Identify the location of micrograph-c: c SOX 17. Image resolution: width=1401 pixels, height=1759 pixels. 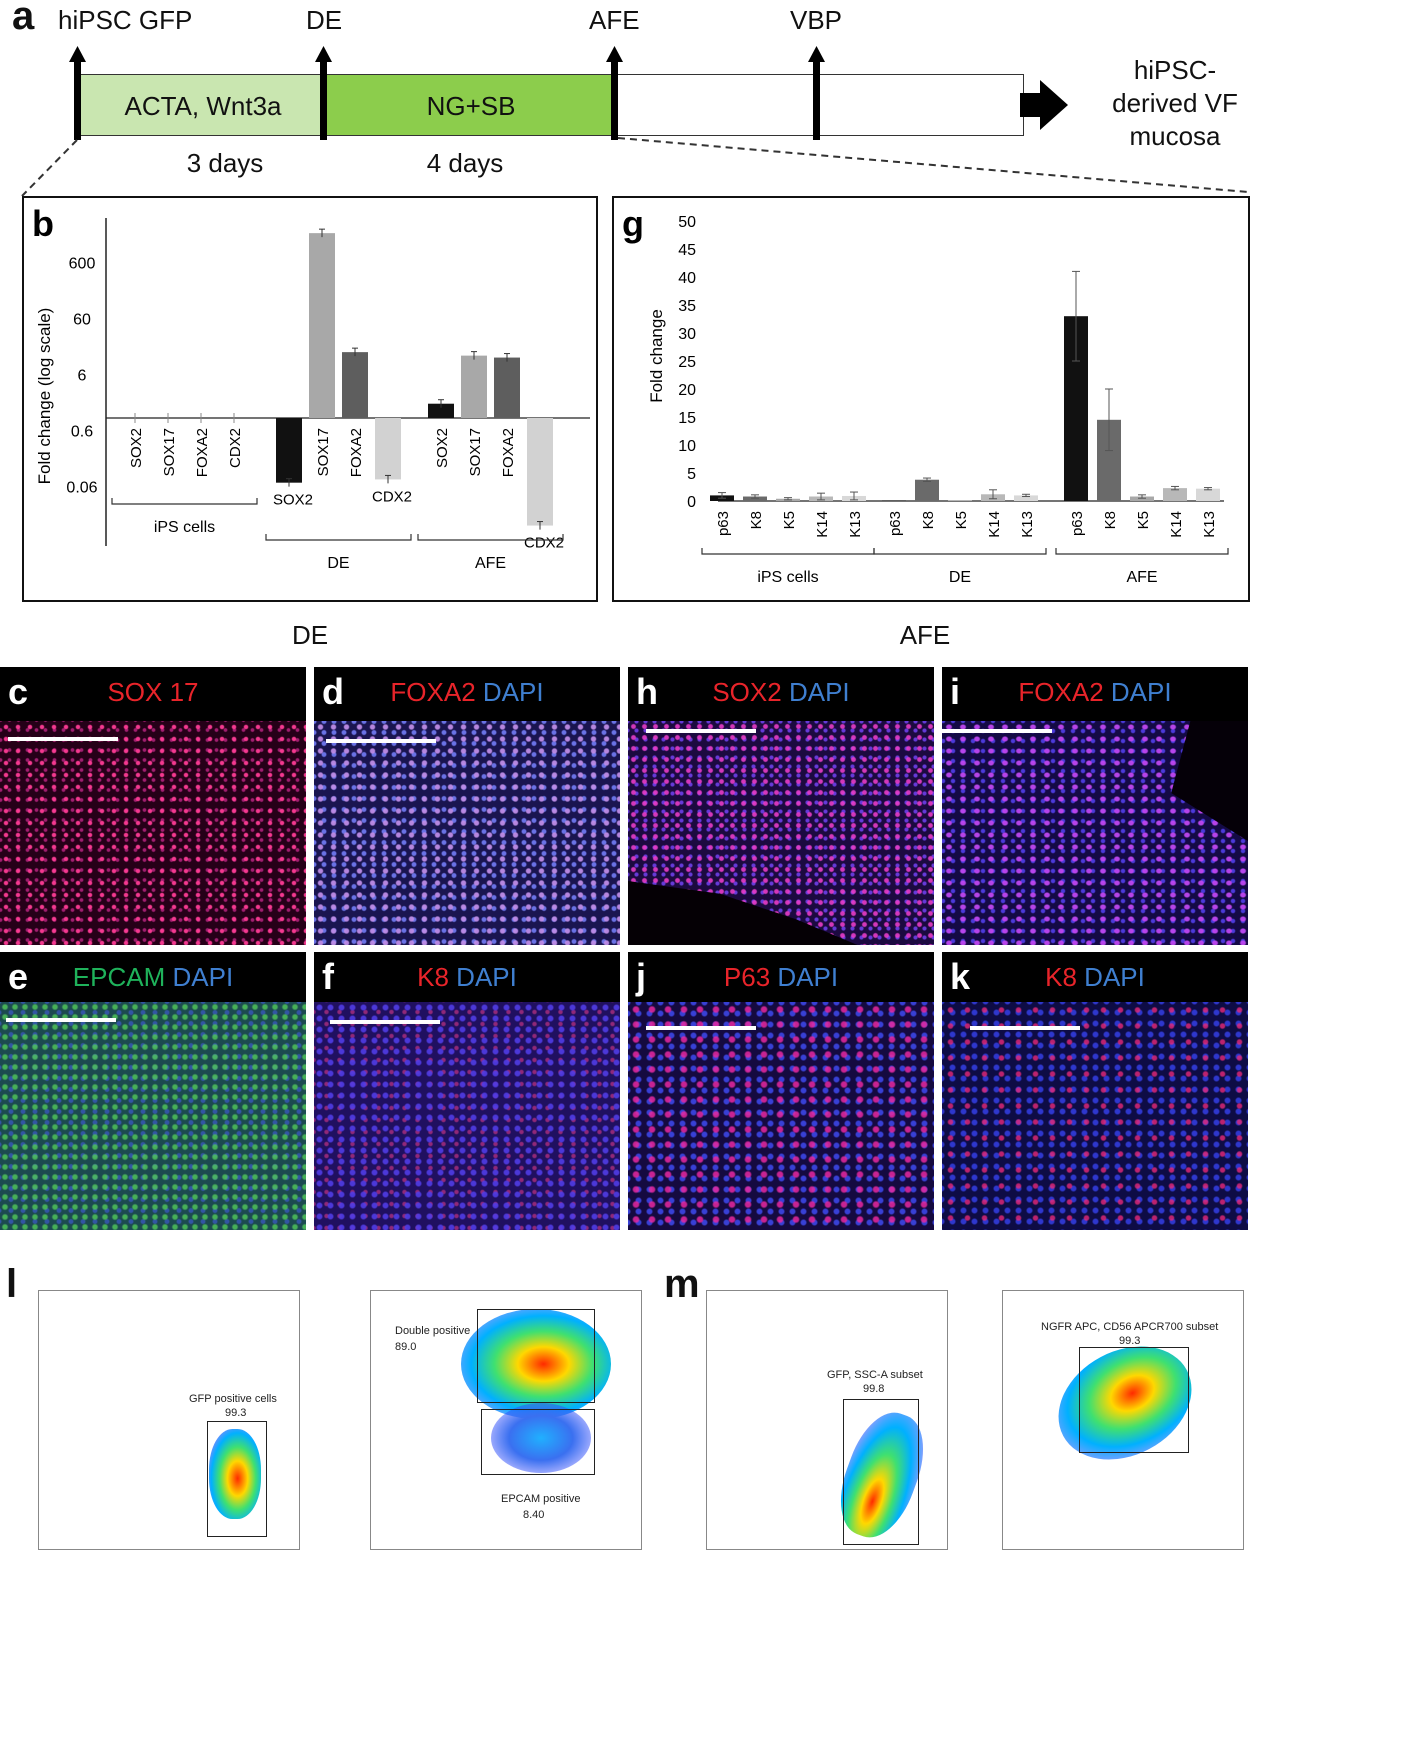
(153, 806).